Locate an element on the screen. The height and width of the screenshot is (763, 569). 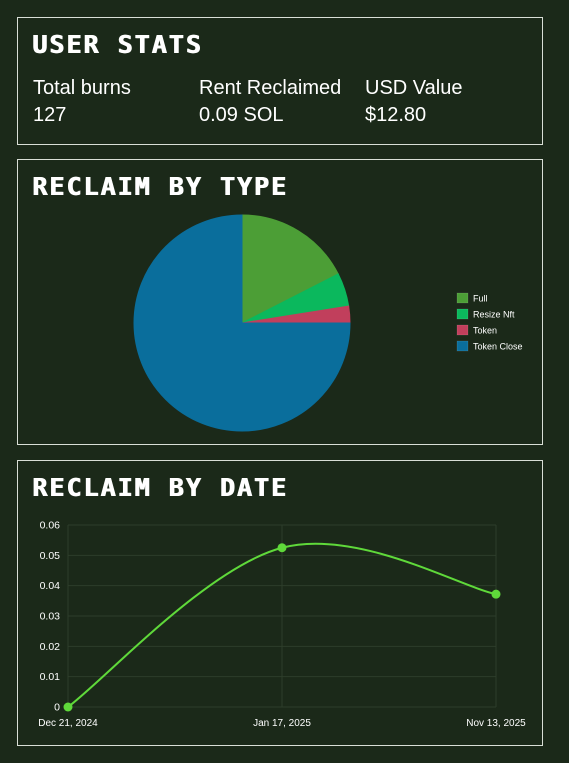
stat-value: 127 is located at coordinates (50, 115).